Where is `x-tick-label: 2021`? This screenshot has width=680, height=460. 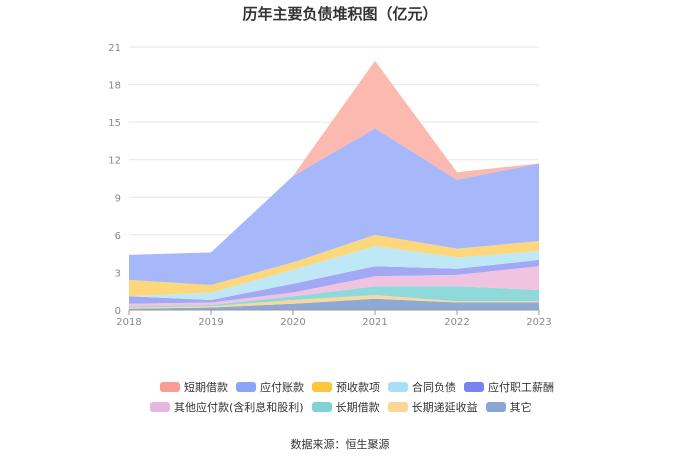 x-tick-label: 2021 is located at coordinates (374, 322).